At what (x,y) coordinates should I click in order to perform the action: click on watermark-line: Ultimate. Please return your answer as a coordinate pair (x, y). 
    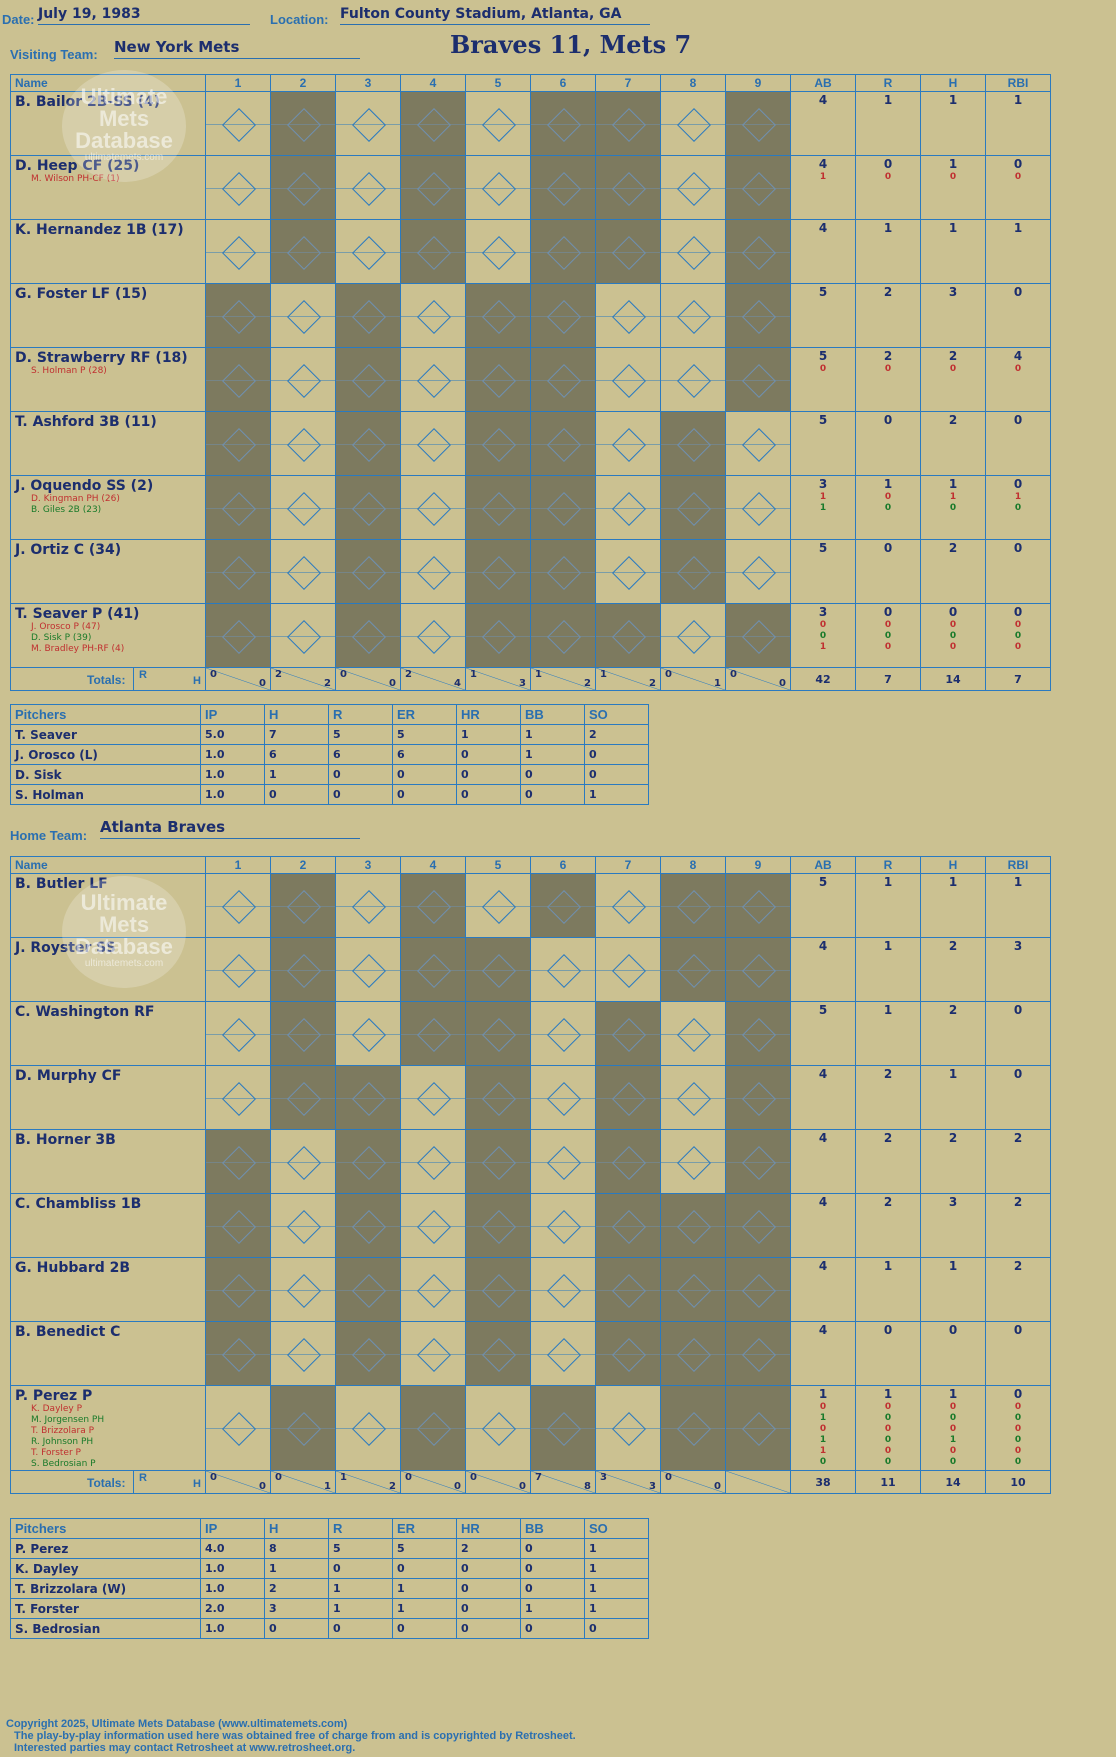
    Looking at the image, I should click on (124, 902).